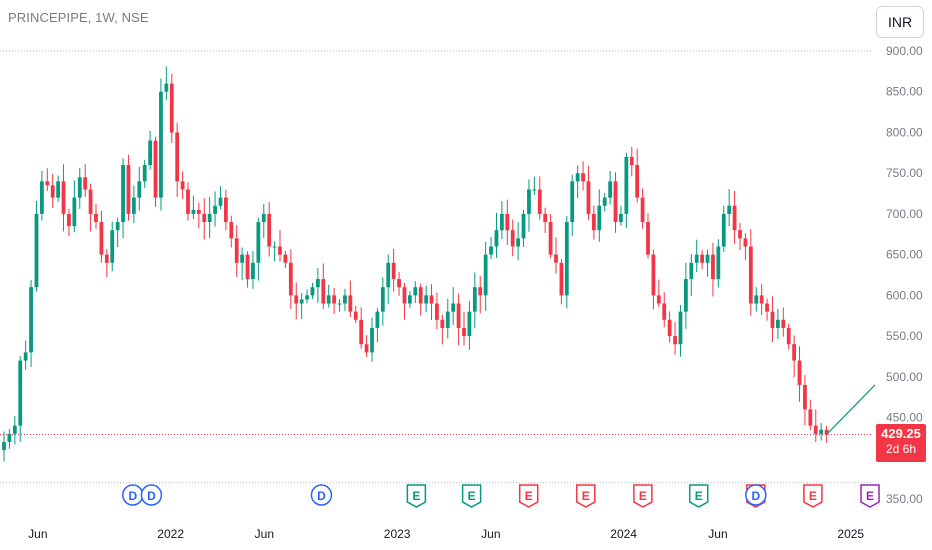  What do you see at coordinates (446, 534) in the screenshot?
I see `time-axis: Jun 2022 Jun 2023 Jun 2024 Jun 2025` at bounding box center [446, 534].